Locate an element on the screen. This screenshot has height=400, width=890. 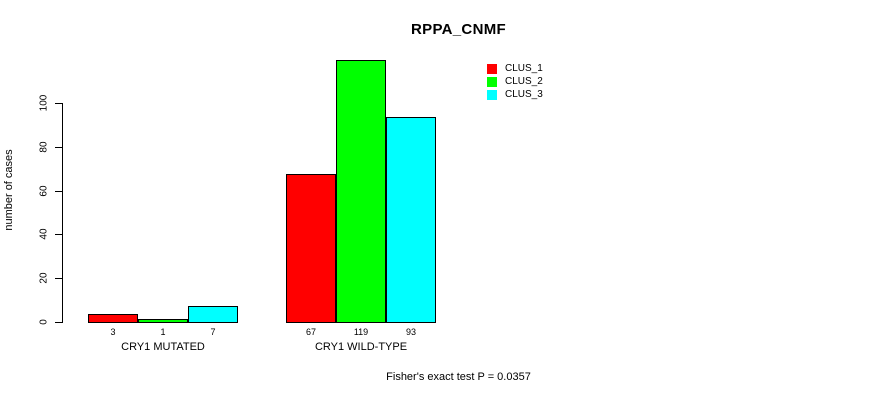
y-tick-label: 0 is located at coordinates (44, 322).